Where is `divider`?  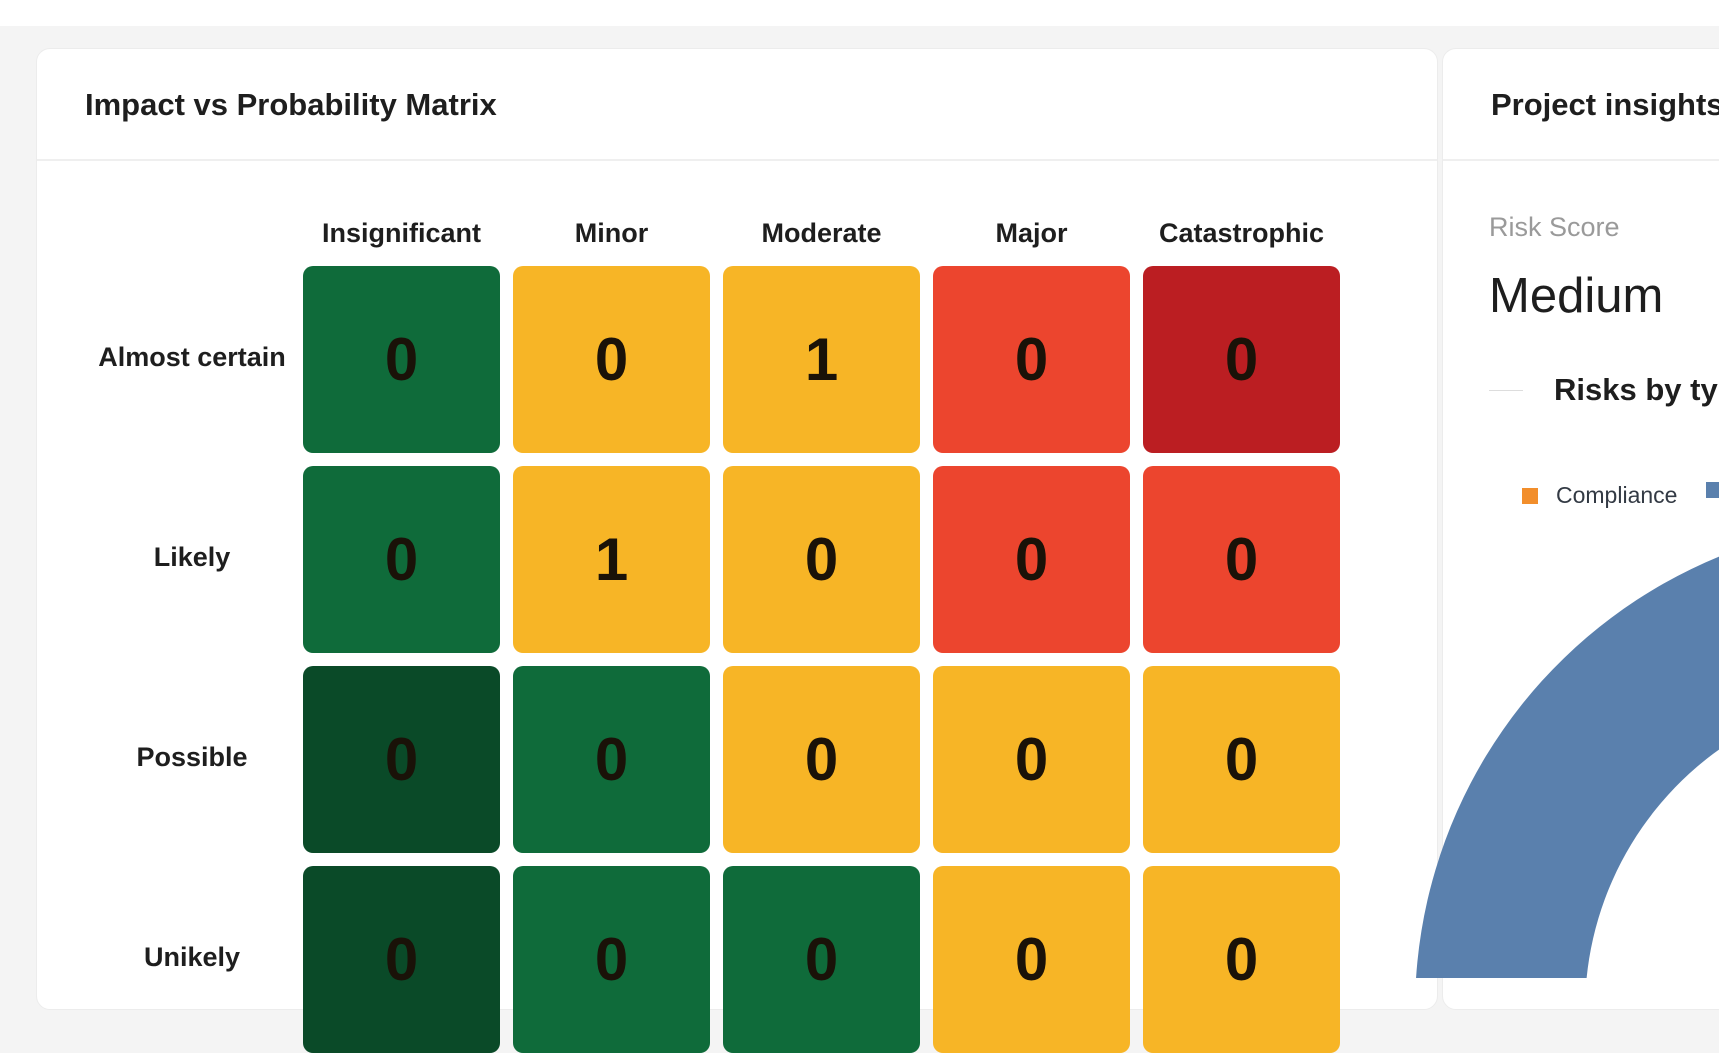 divider is located at coordinates (1506, 390).